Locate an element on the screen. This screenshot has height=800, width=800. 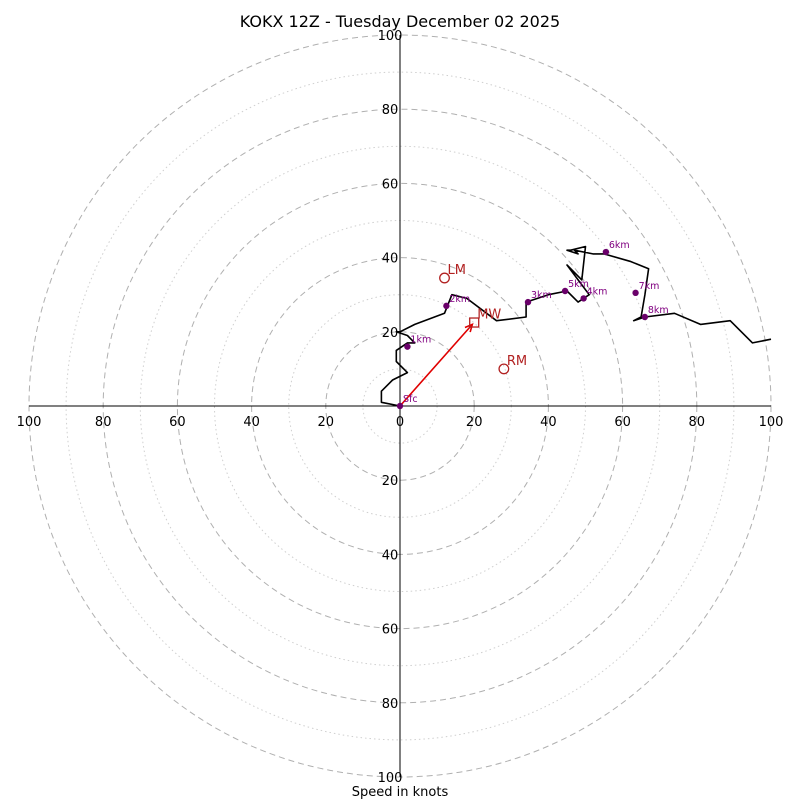
height-marker-Sfc is located at coordinates (400, 406).